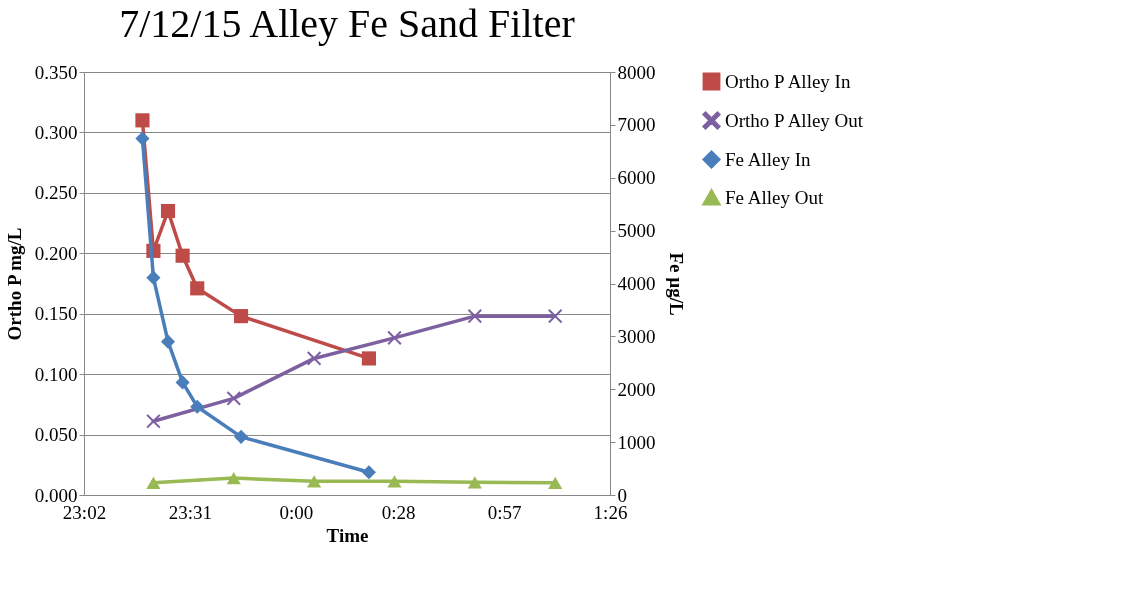 The height and width of the screenshot is (613, 1136). What do you see at coordinates (56, 193) in the screenshot?
I see `y-tick-label: 0.250` at bounding box center [56, 193].